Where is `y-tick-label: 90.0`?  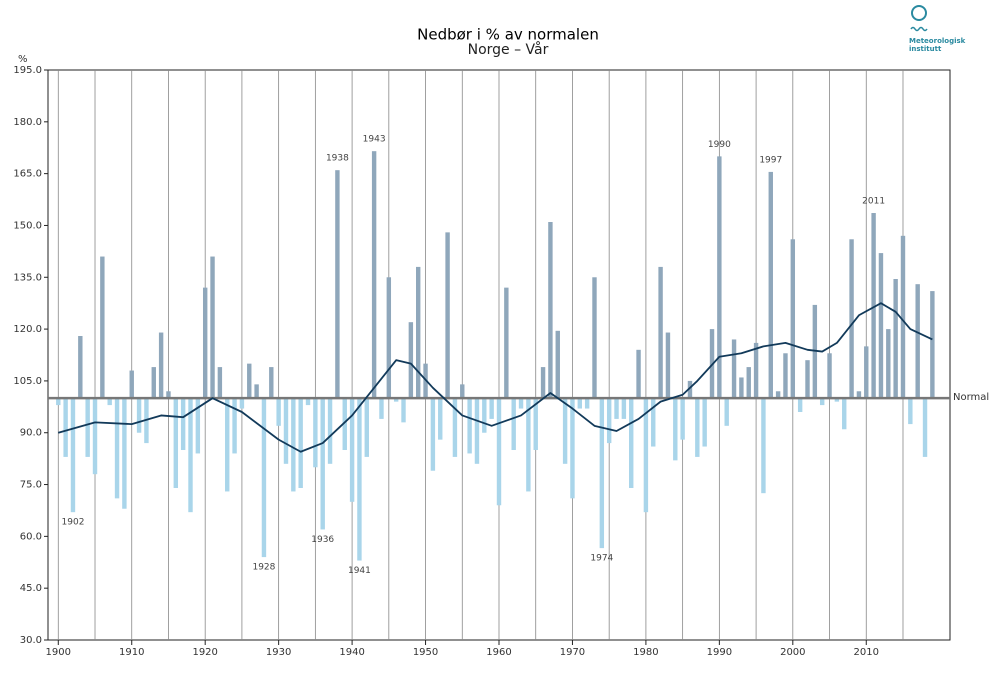
y-tick-label: 90.0 is located at coordinates (31, 433).